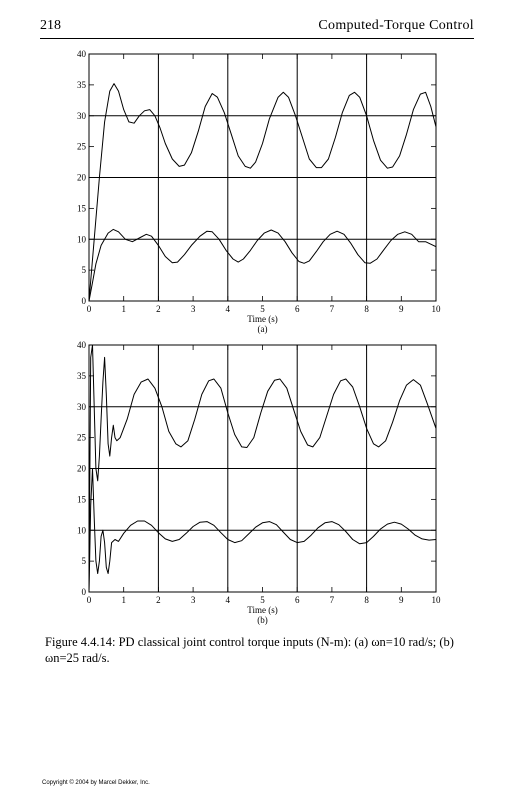  Describe the element at coordinates (257, 38) in the screenshot. I see `header-rule` at that location.